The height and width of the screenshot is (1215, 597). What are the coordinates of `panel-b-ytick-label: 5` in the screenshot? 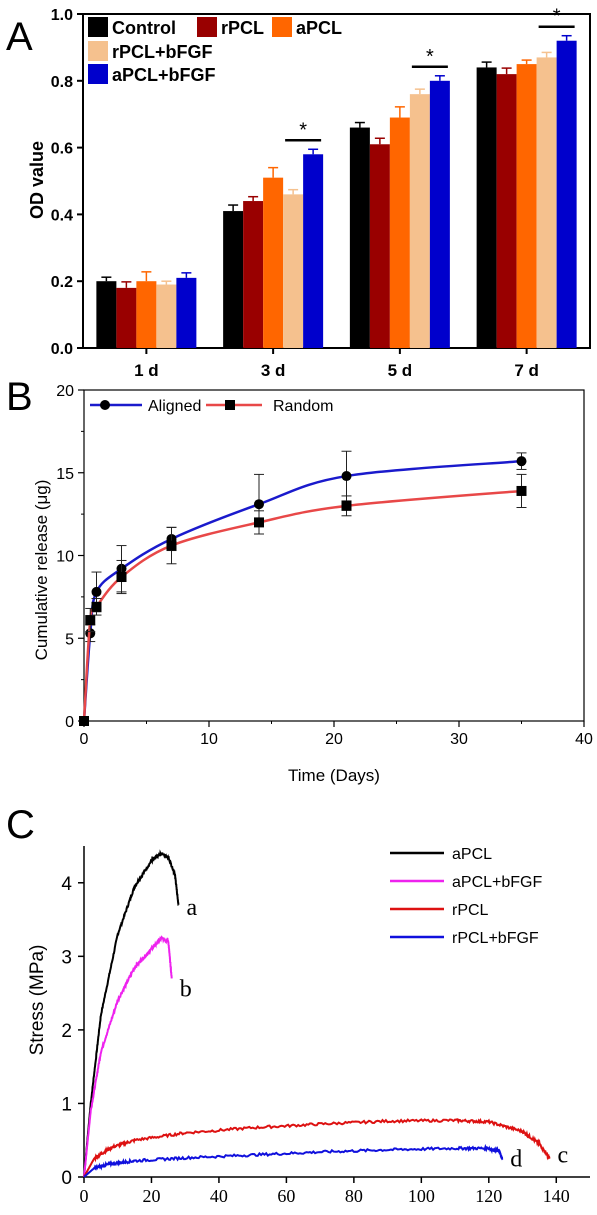 It's located at (69, 639).